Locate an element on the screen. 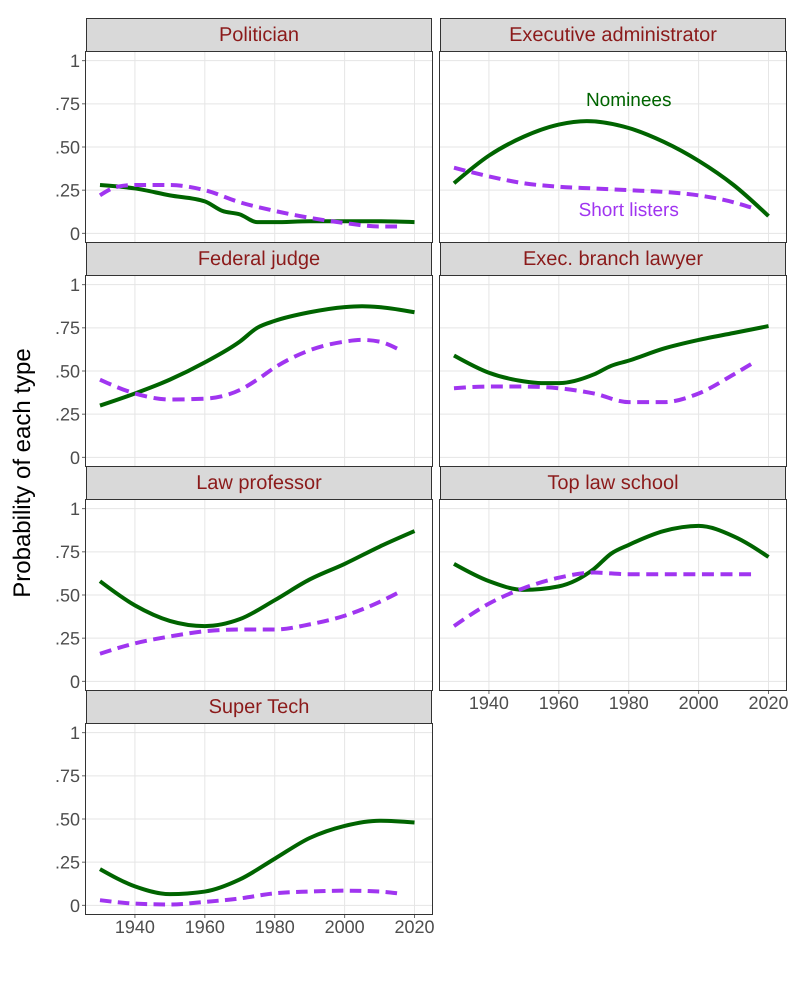 The width and height of the screenshot is (797, 993). chart-title: Federal judge is located at coordinates (259, 259).